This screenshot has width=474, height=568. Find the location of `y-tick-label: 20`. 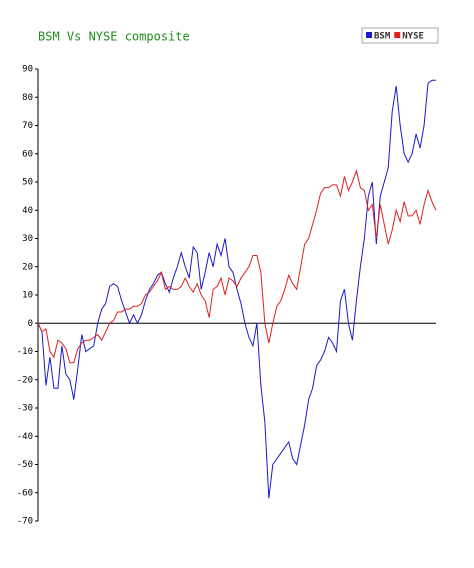

y-tick-label: 20 is located at coordinates (27, 267).